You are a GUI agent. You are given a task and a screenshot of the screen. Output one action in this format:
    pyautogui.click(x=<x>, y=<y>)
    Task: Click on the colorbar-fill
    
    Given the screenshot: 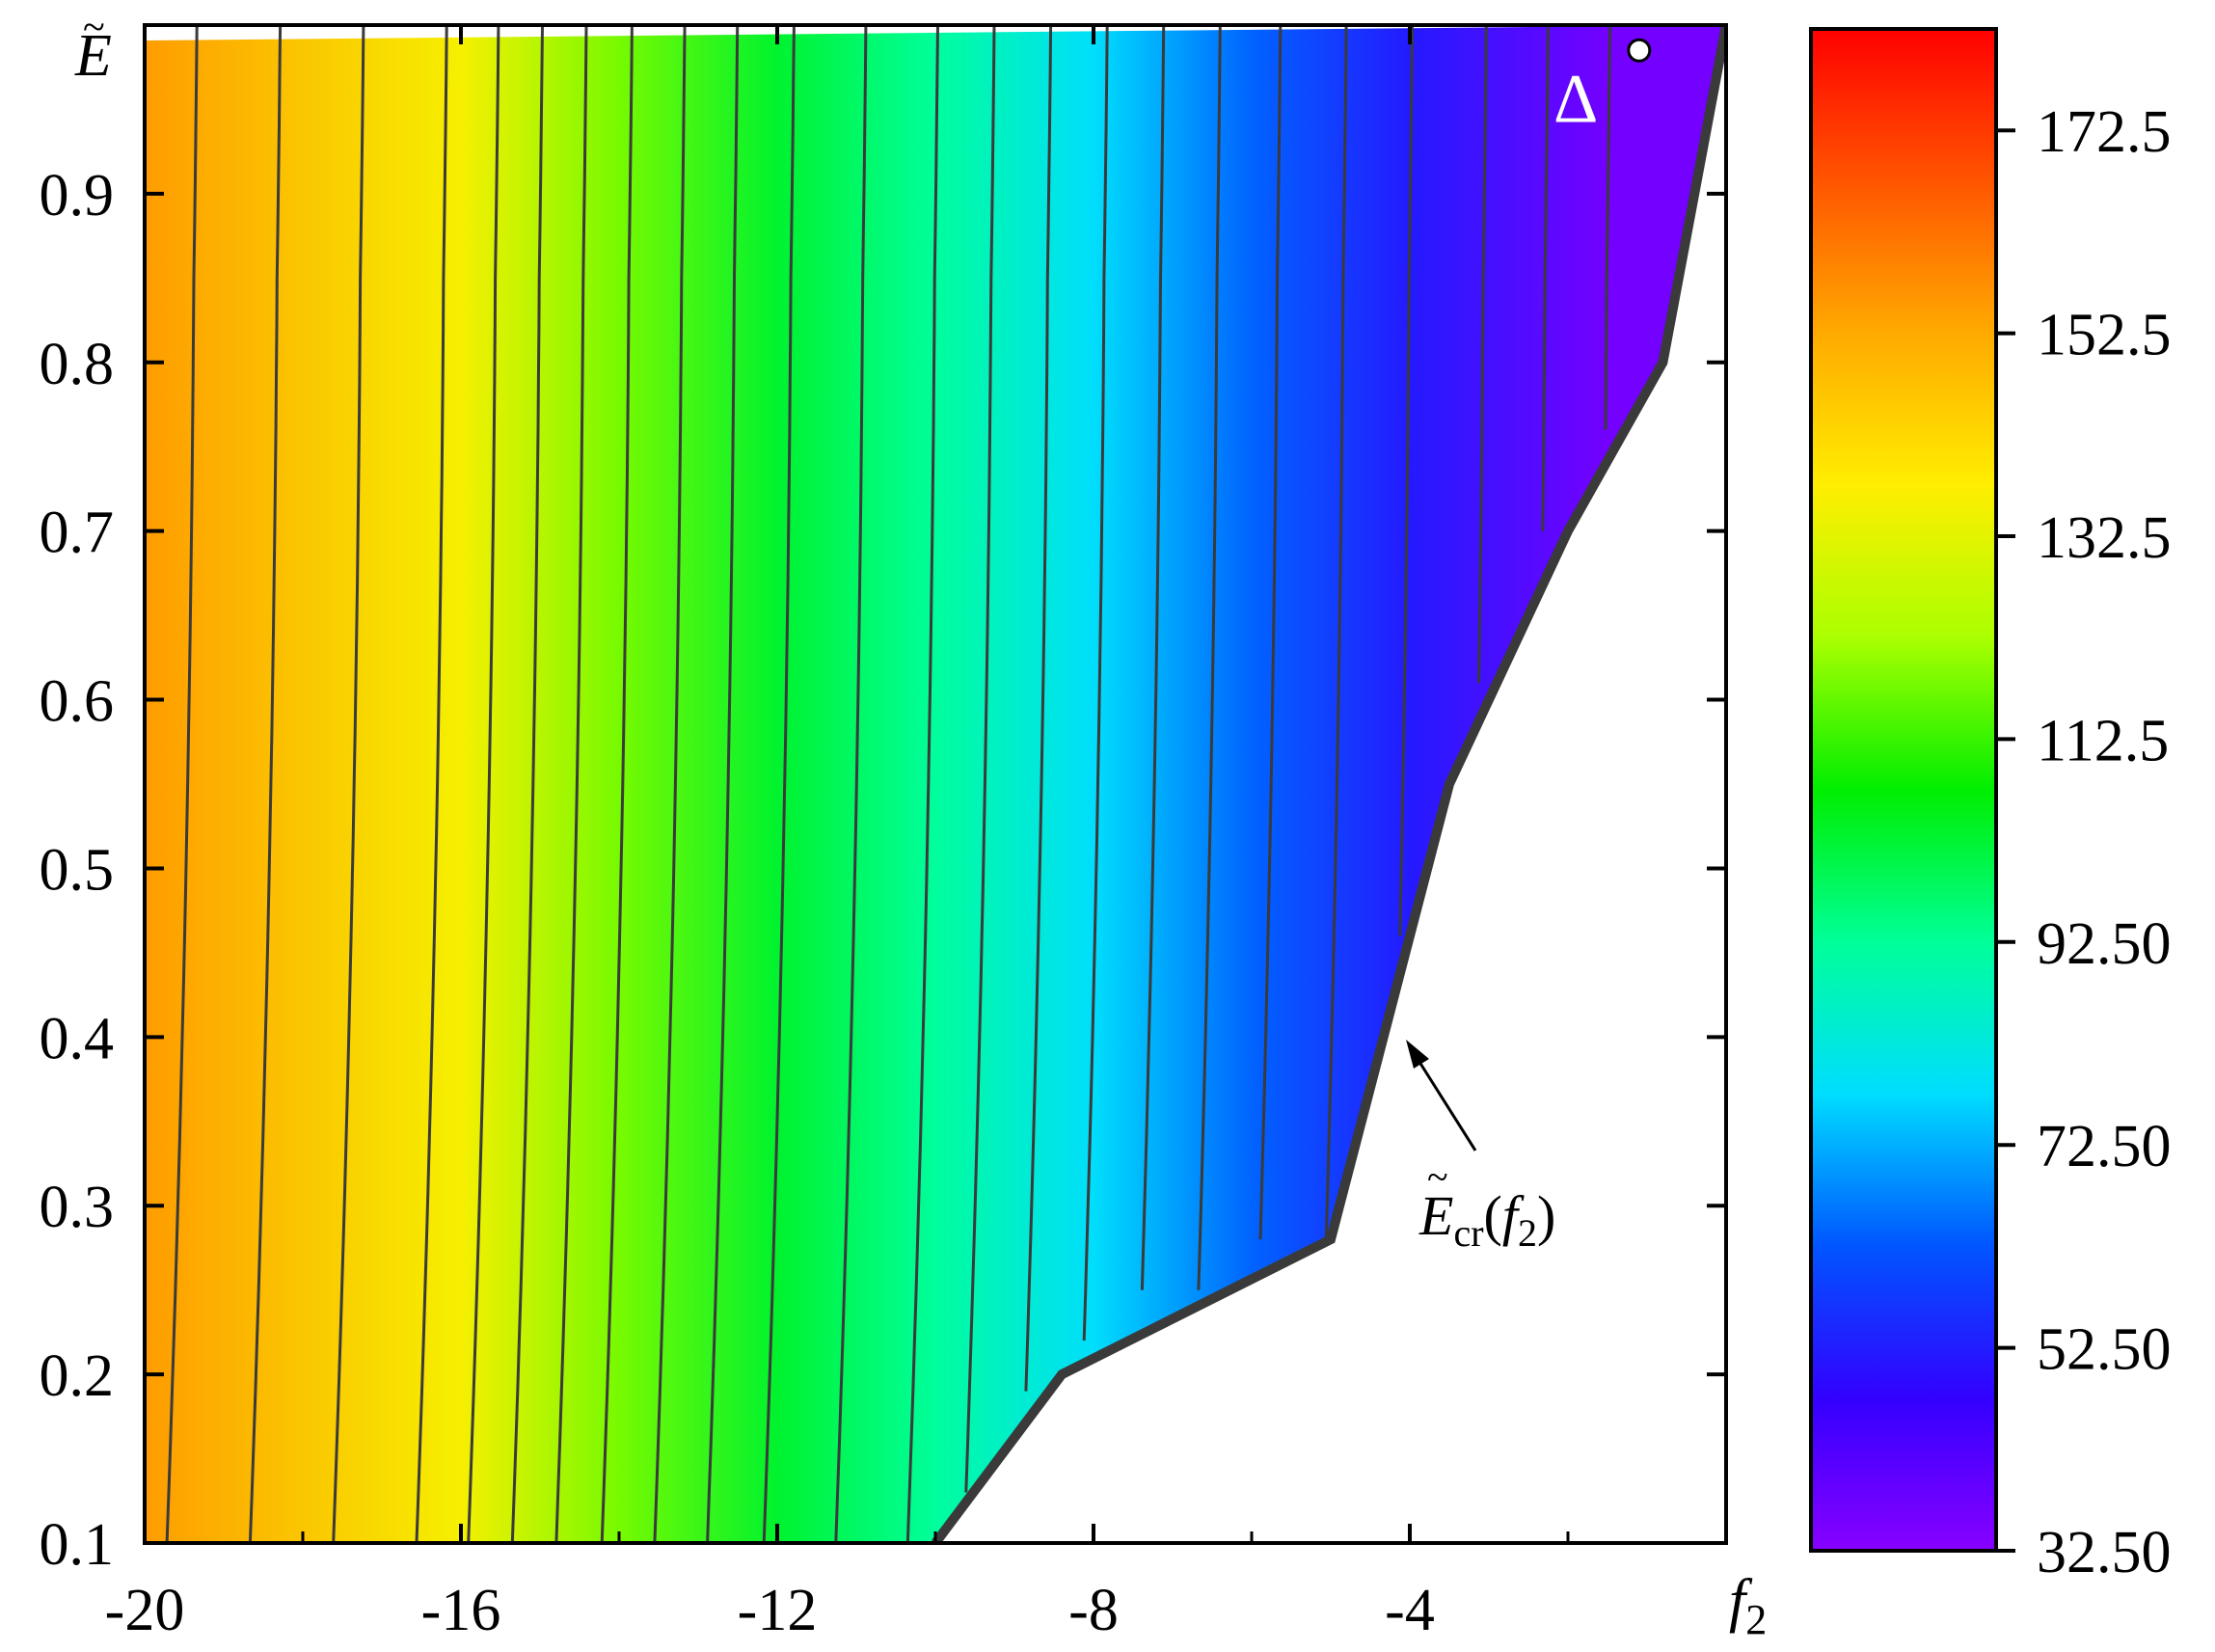 What is the action you would take?
    pyautogui.click(x=1904, y=790)
    